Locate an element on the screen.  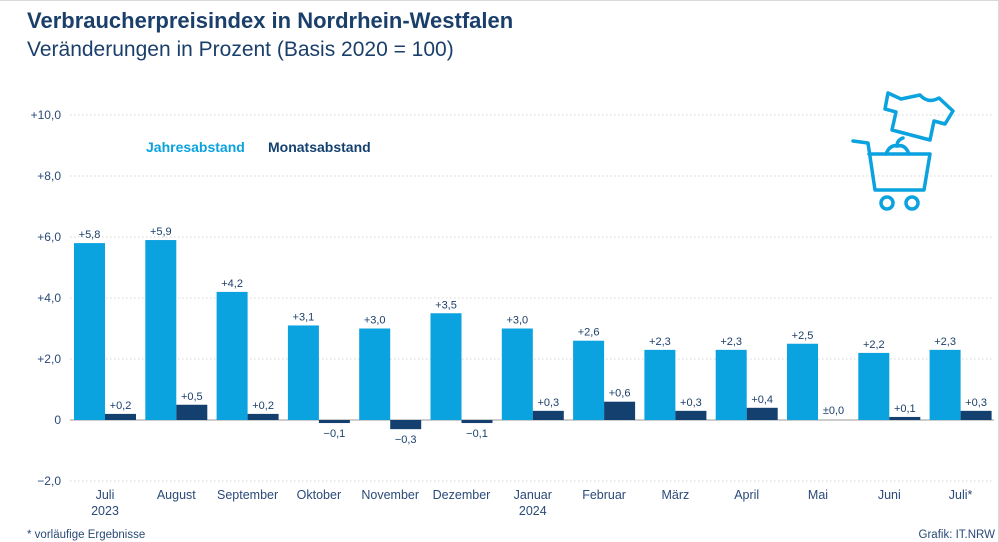
legend-monatsabstand: Monatsabstand is located at coordinates (319, 147).